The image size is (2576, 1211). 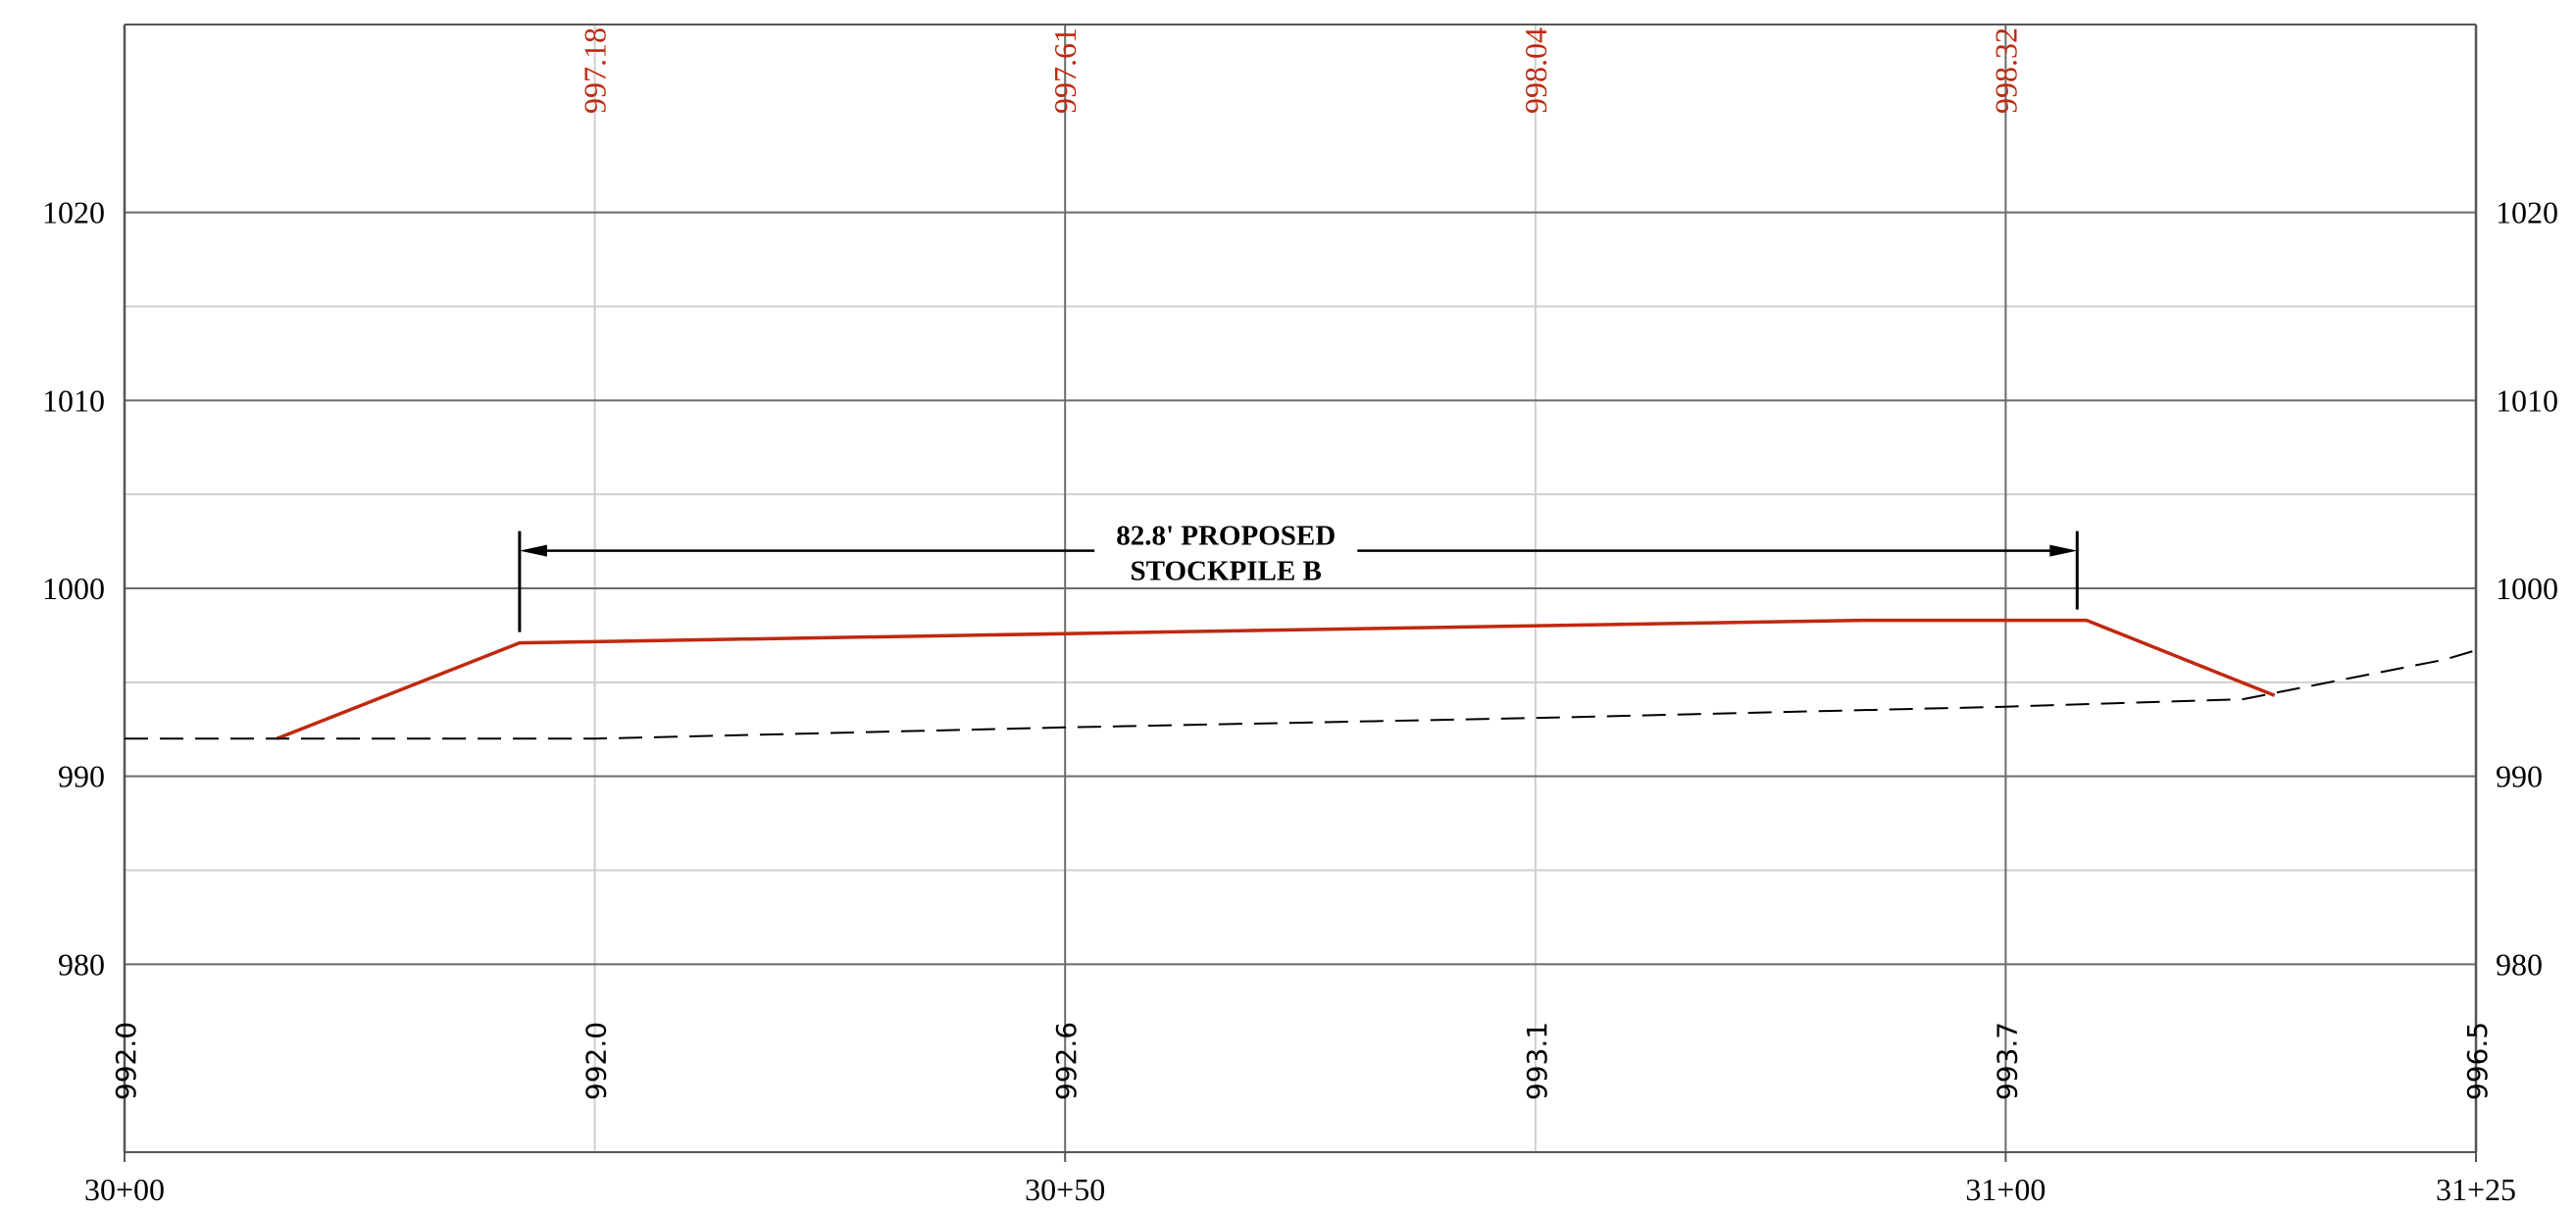 What do you see at coordinates (2005, 70) in the screenshot?
I see `proposed-elevation-label: 998.32` at bounding box center [2005, 70].